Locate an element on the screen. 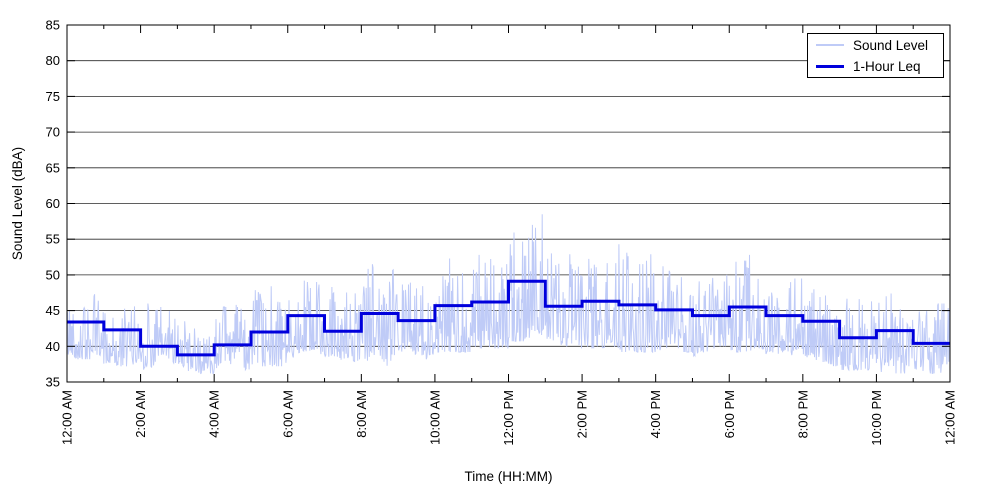 The image size is (1000, 500). leq-step-line is located at coordinates (508, 318).